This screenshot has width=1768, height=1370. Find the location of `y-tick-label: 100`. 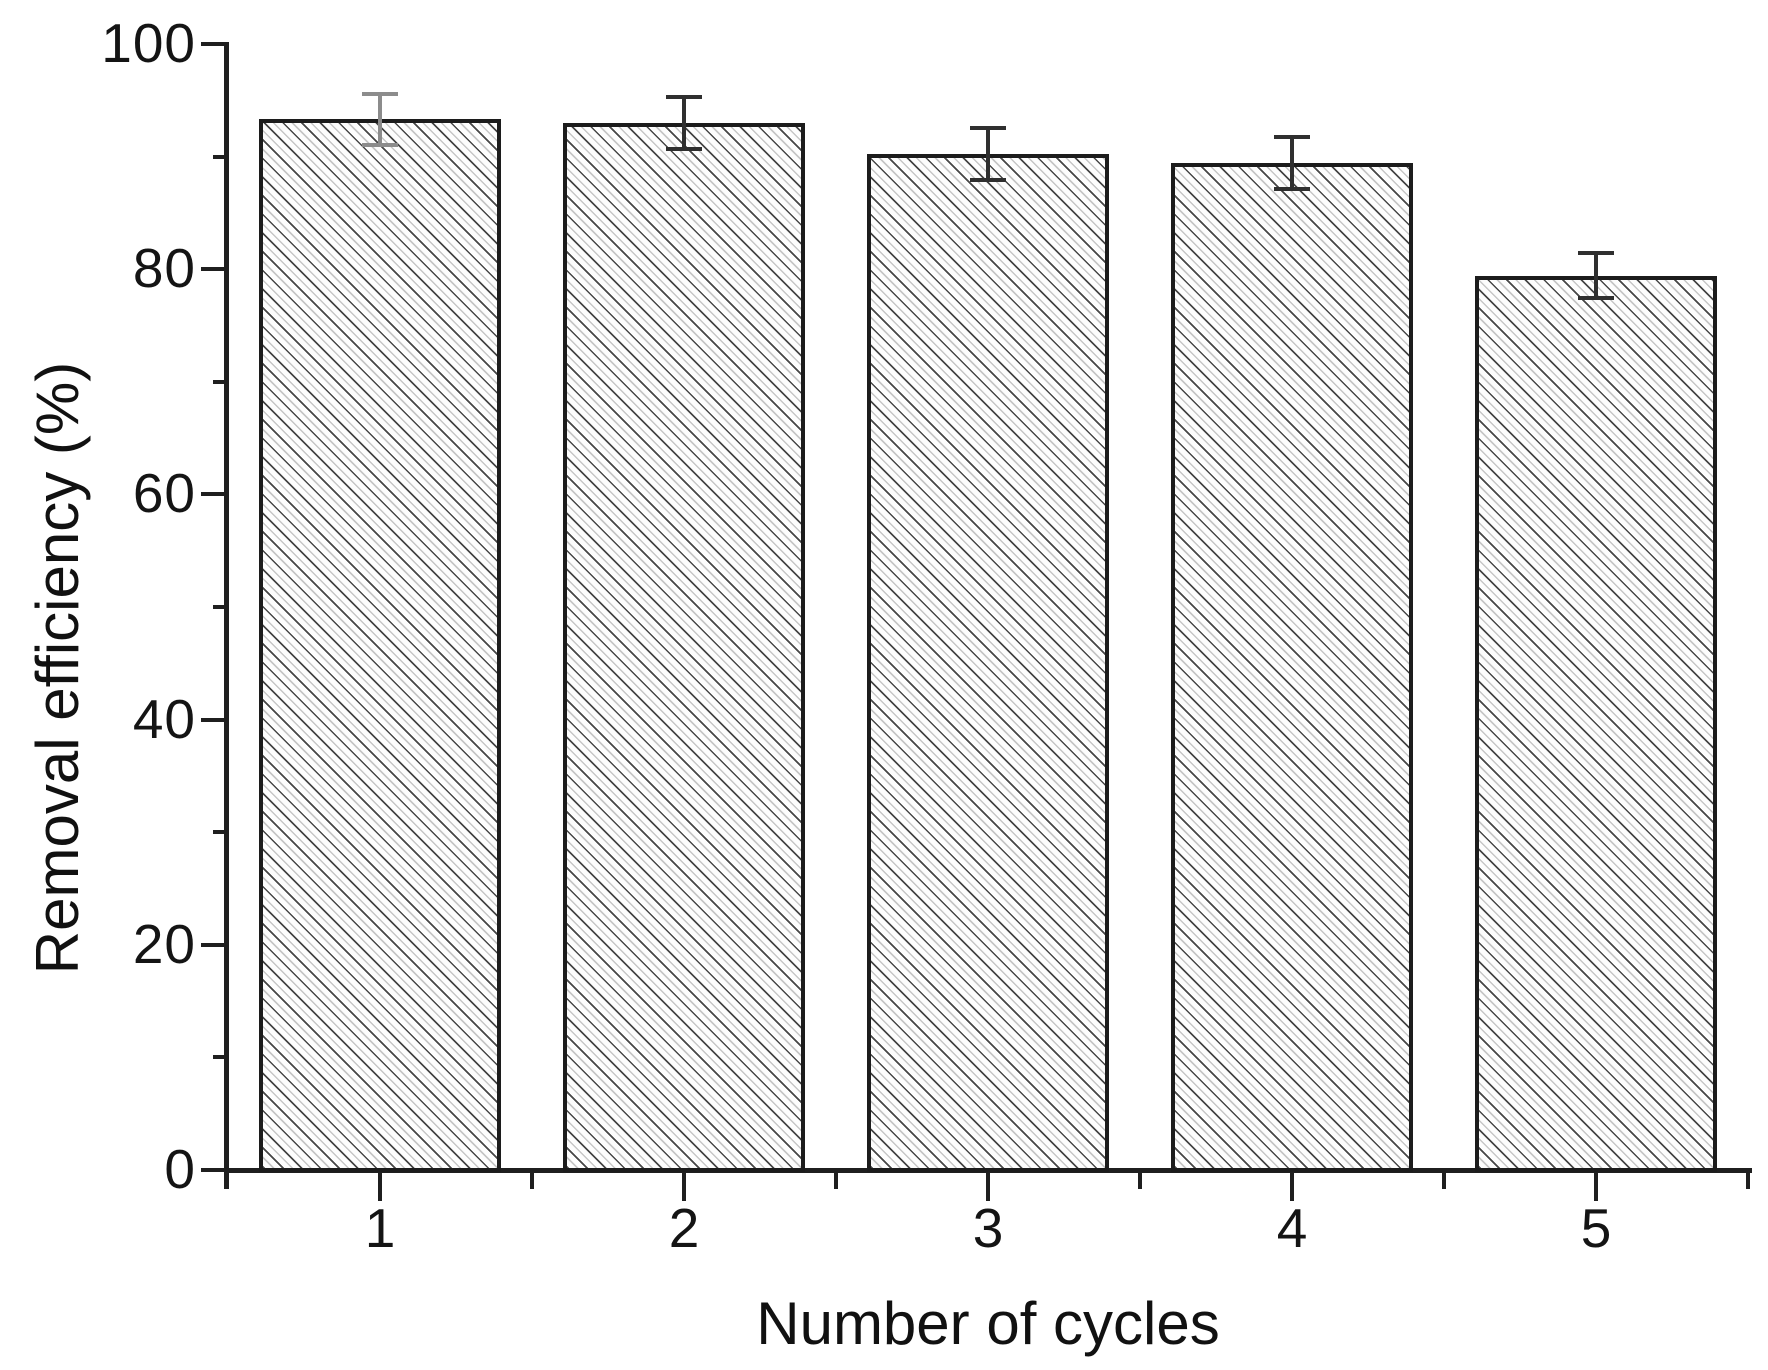

y-tick-label: 100 is located at coordinates (148, 43).